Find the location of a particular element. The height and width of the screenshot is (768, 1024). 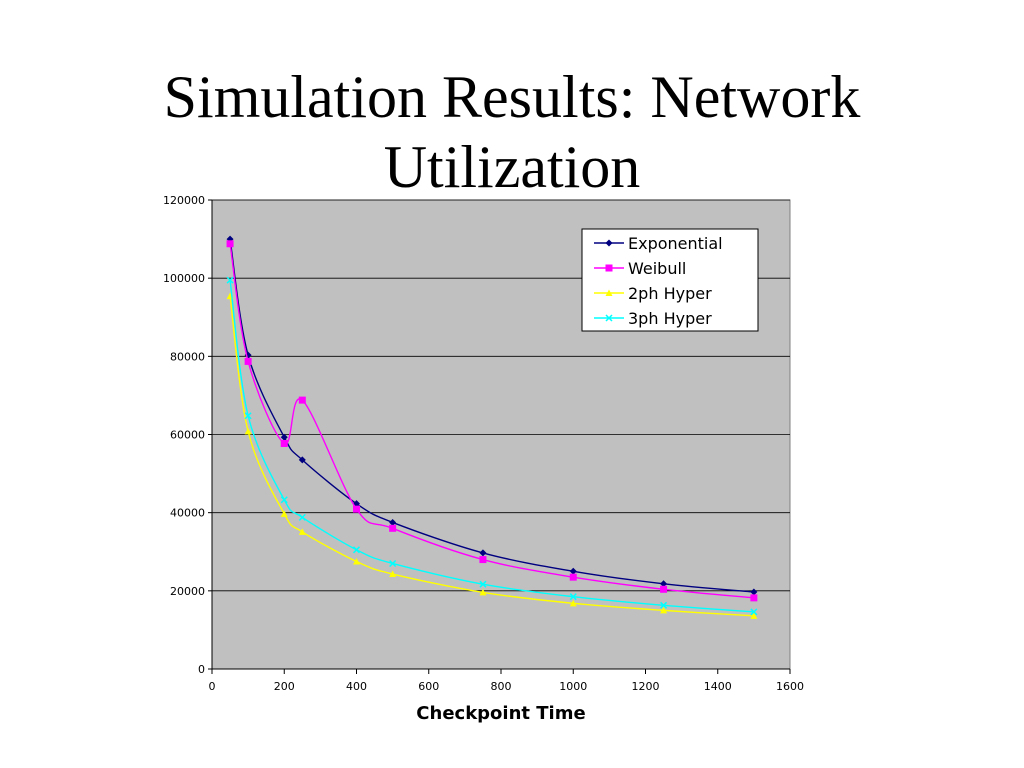

legend-box is located at coordinates (670, 280).